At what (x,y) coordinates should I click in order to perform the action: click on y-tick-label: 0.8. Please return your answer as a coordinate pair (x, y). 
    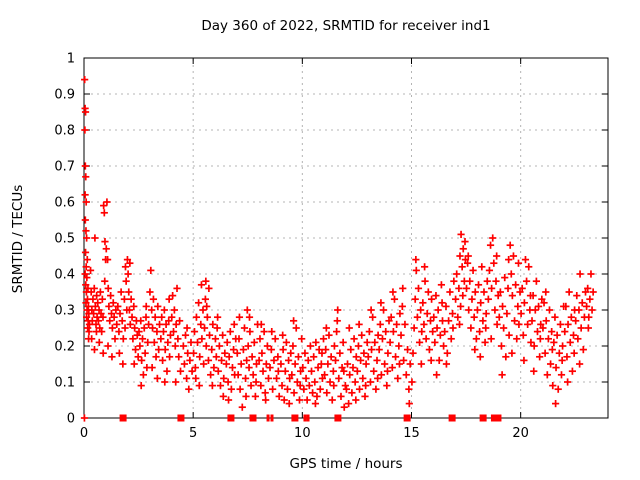
    Looking at the image, I should click on (64, 131).